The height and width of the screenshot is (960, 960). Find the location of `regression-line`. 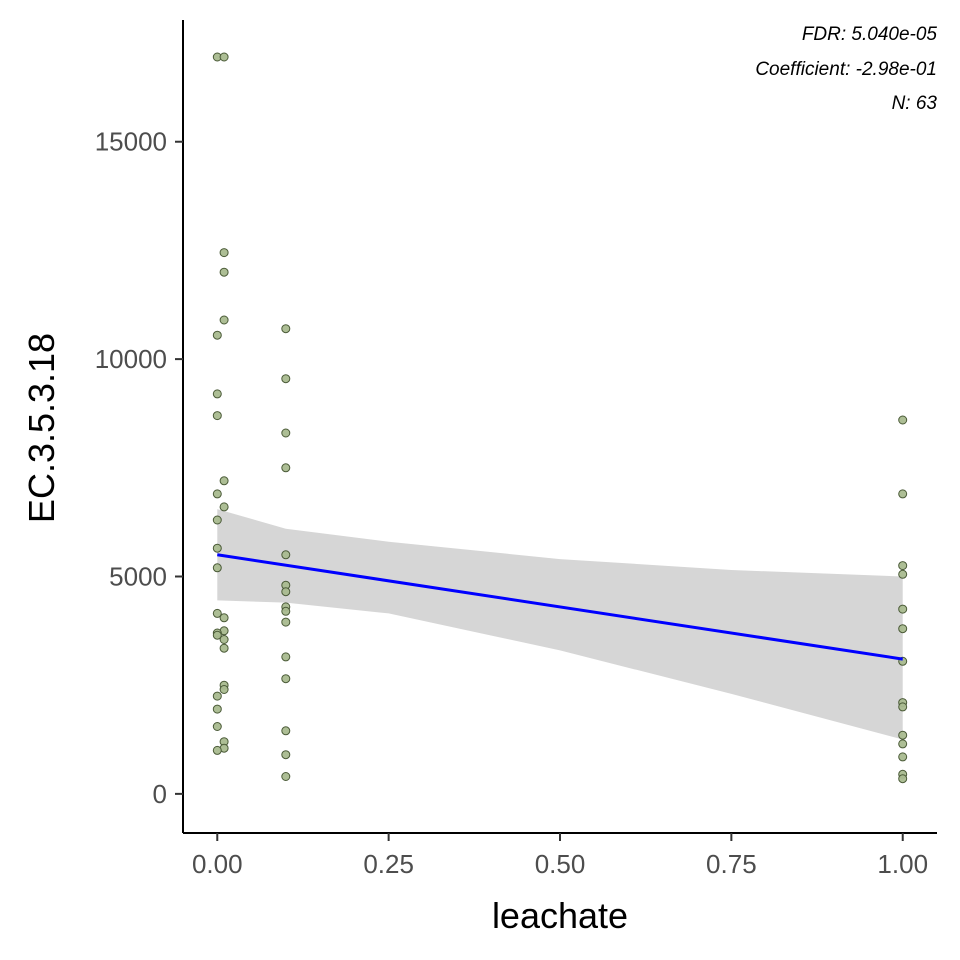

regression-line is located at coordinates (560, 607).